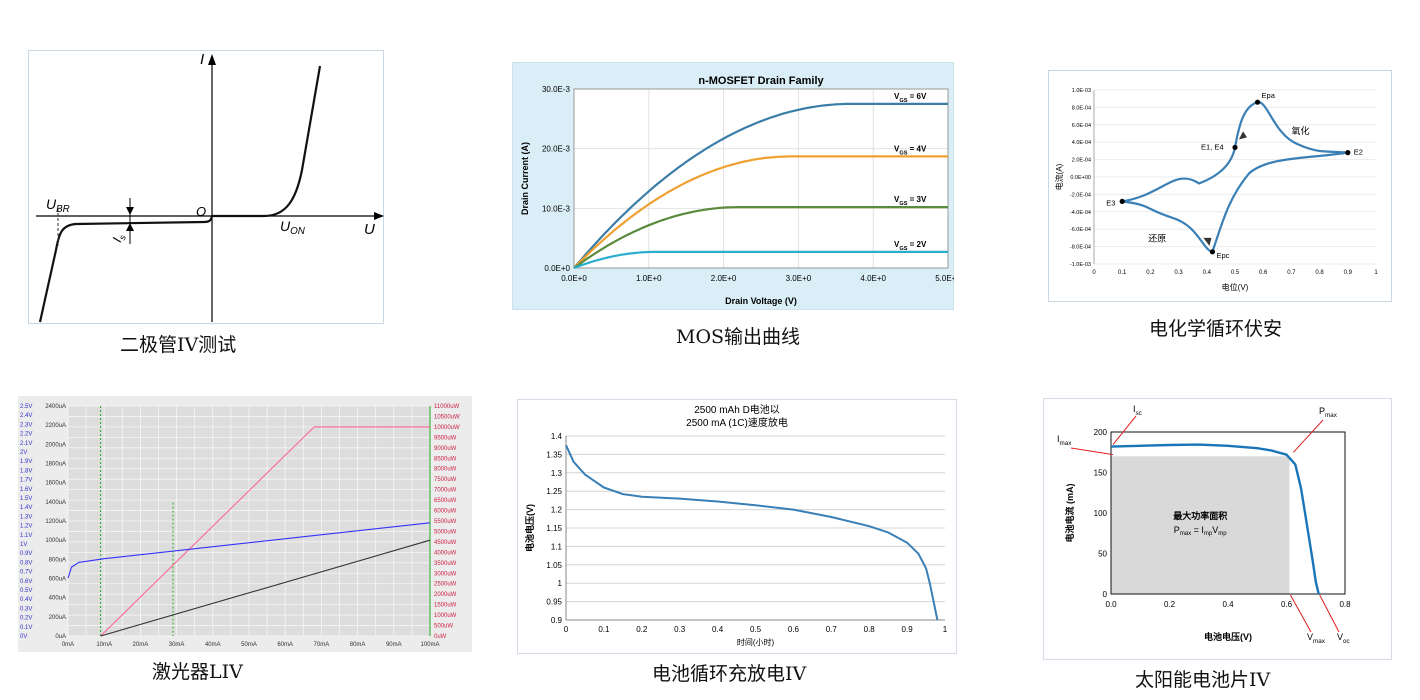 This screenshot has width=1420, height=700. Describe the element at coordinates (1080, 178) in the screenshot. I see `y-tick-label: 0.0E+00` at that location.